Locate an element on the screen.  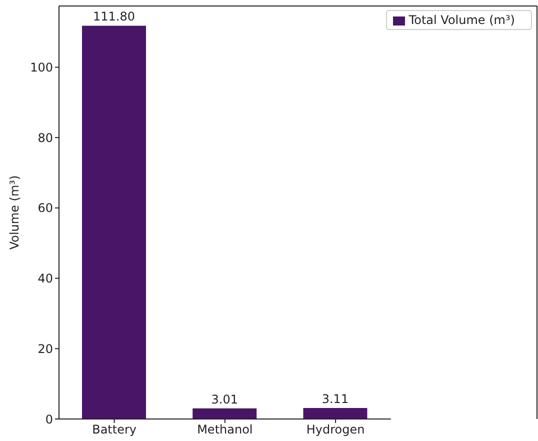
y-tick-label: 40 is located at coordinates (45, 279).